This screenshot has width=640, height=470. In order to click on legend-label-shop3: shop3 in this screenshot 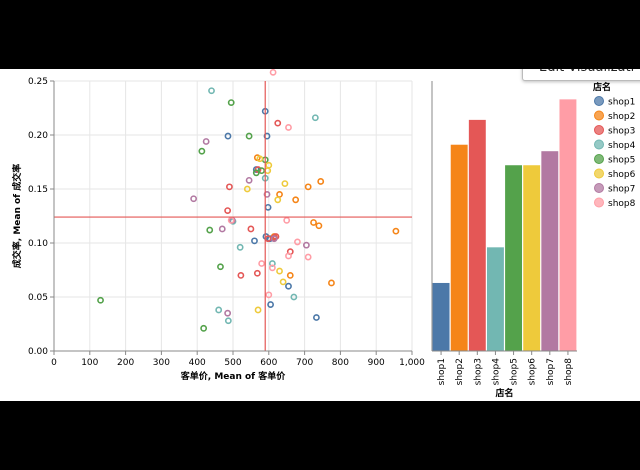, I will do `click(621, 132)`.